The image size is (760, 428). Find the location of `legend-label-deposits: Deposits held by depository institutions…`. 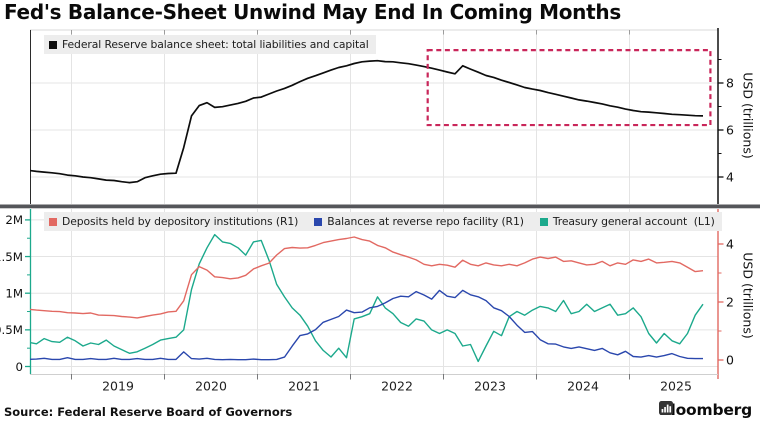

legend-label-deposits: Deposits held by depository institutions… is located at coordinates (180, 221).